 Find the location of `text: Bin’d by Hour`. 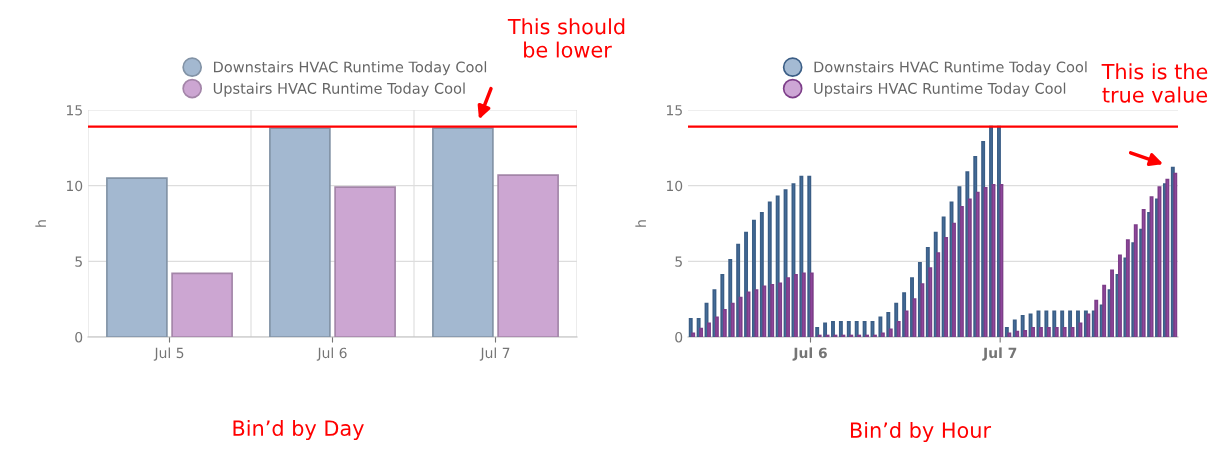

text: Bin’d by Hour is located at coordinates (921, 432).